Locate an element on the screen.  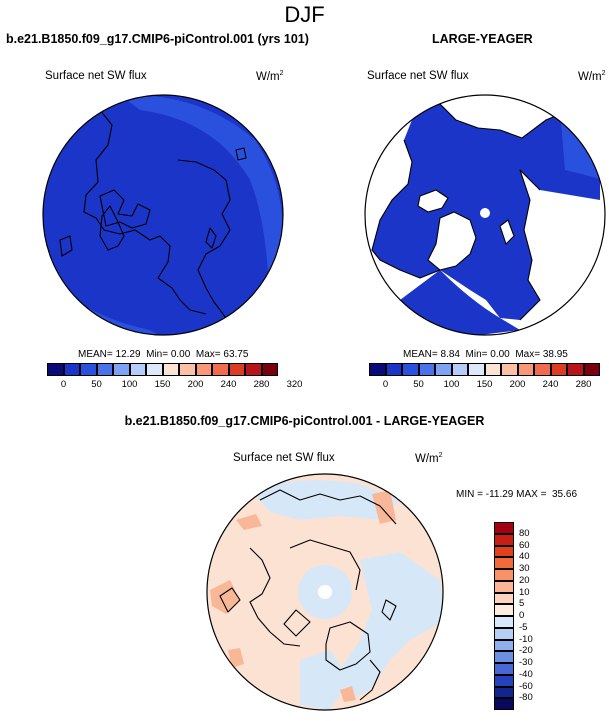
panel1-stats: MEAN= 12.29 Min= 0.00 Max= 63.75 is located at coordinates (163, 354).